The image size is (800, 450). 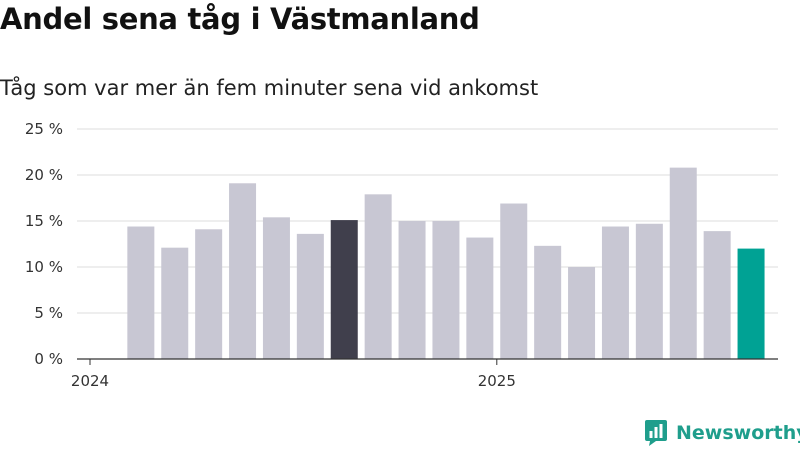 I want to click on newsworthy-logo-icon, so click(x=656, y=433).